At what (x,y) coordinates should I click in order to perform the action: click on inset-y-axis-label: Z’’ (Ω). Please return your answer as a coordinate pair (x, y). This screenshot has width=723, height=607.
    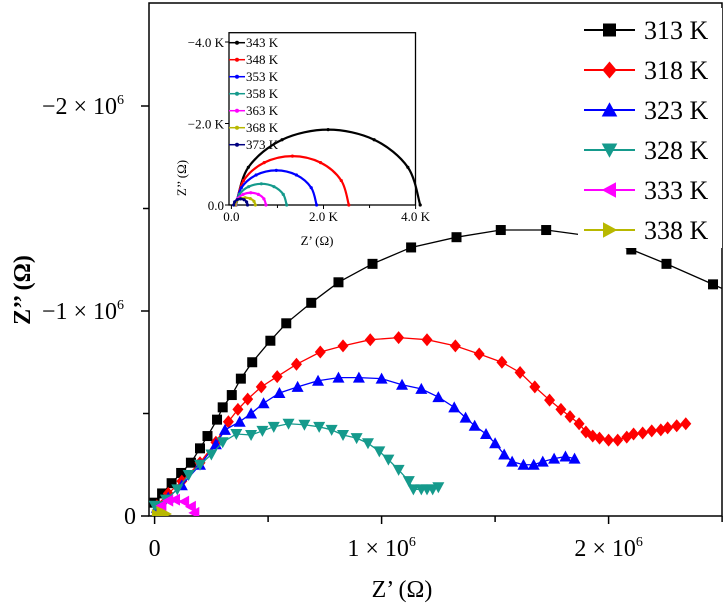
    Looking at the image, I should click on (181, 178).